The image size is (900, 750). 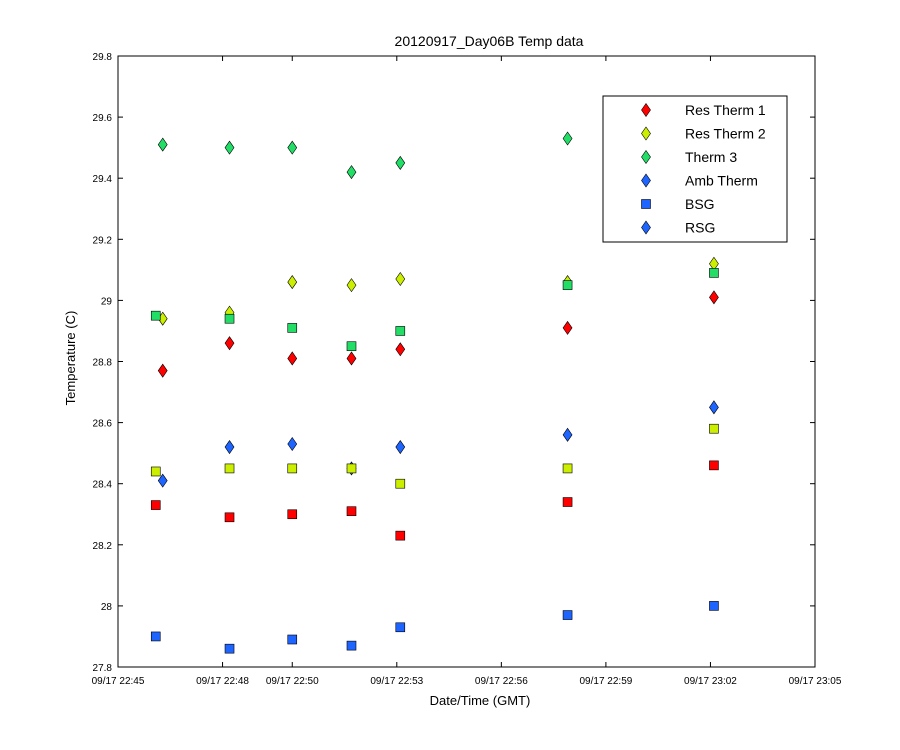 What do you see at coordinates (107, 301) in the screenshot?
I see `y-tick-label: 29` at bounding box center [107, 301].